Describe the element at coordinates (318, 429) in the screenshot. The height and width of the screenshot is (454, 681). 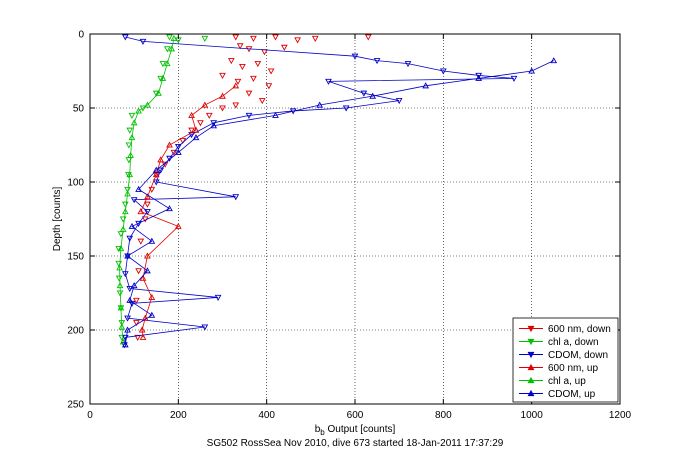
I see `x-axis-label-main: b` at that location.